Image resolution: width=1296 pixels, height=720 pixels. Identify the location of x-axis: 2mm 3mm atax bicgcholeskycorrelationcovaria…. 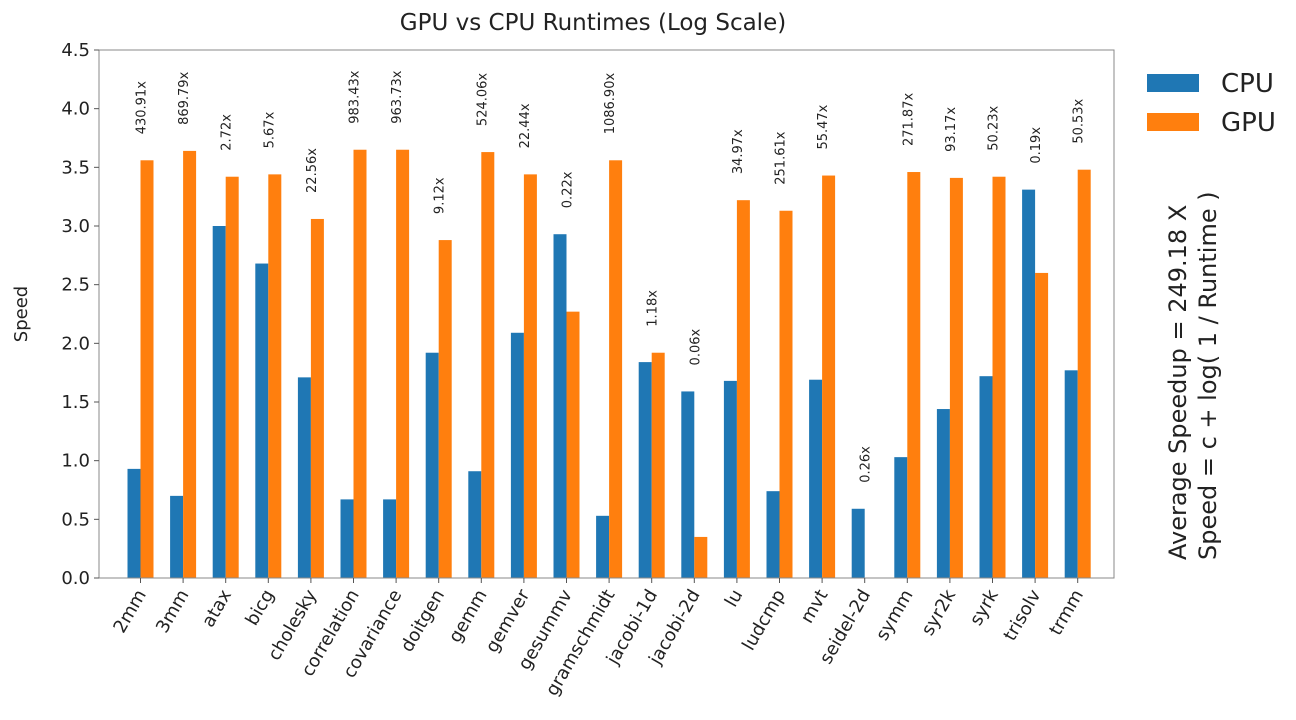
(598, 639).